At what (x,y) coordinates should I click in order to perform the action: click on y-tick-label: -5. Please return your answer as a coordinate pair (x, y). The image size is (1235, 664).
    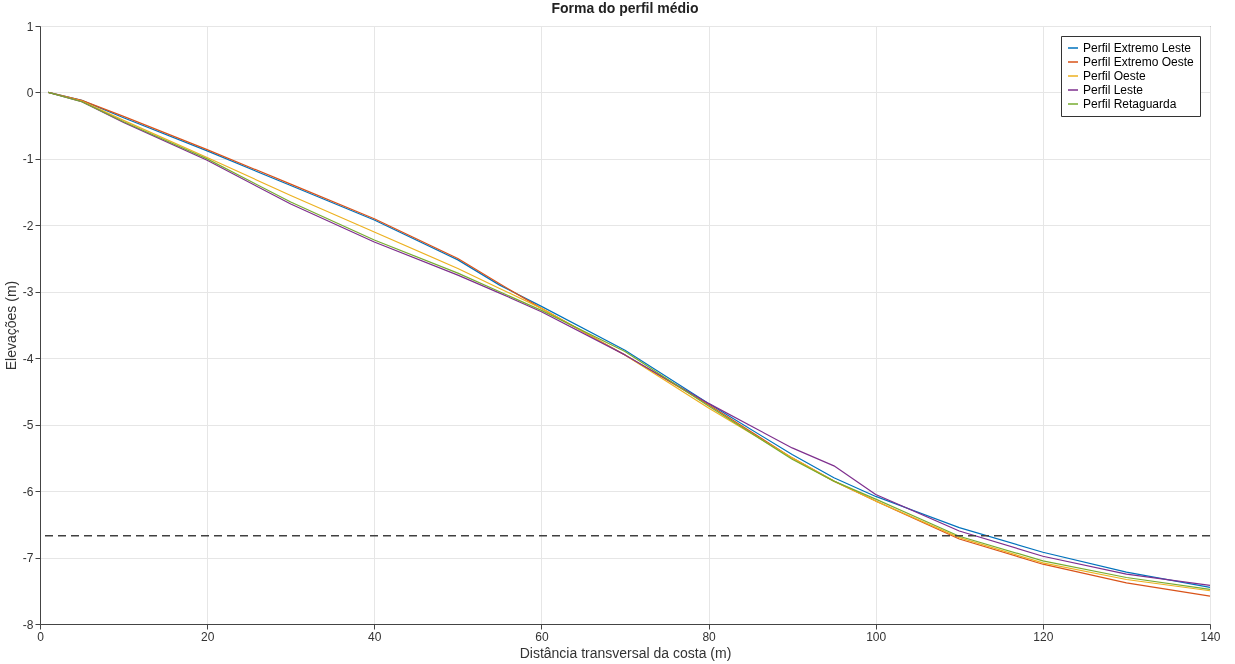
    Looking at the image, I should click on (28, 425).